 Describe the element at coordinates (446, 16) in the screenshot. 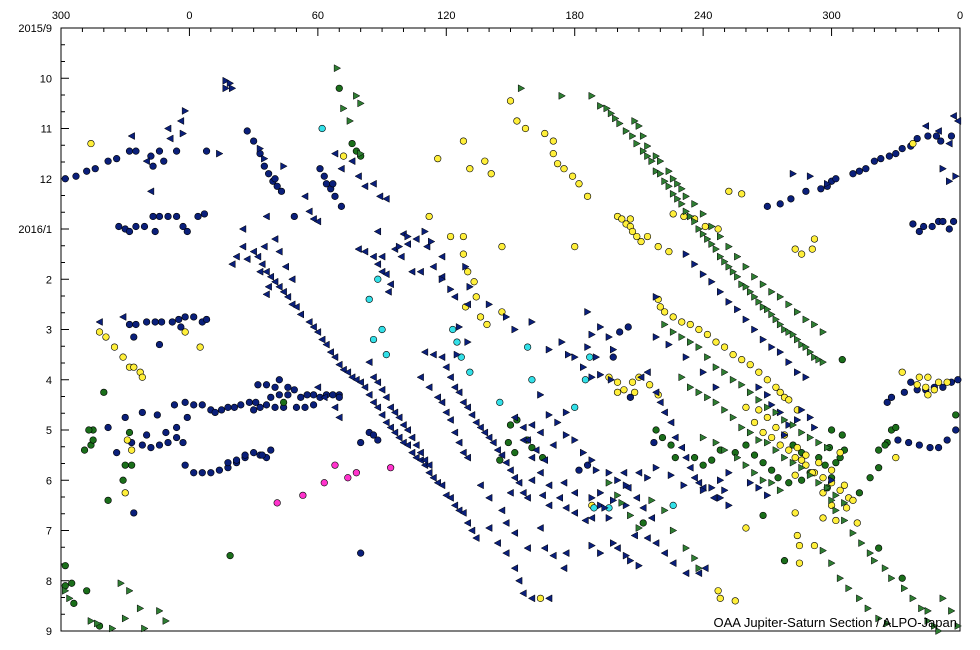

I see `x-tick-label: 120` at that location.